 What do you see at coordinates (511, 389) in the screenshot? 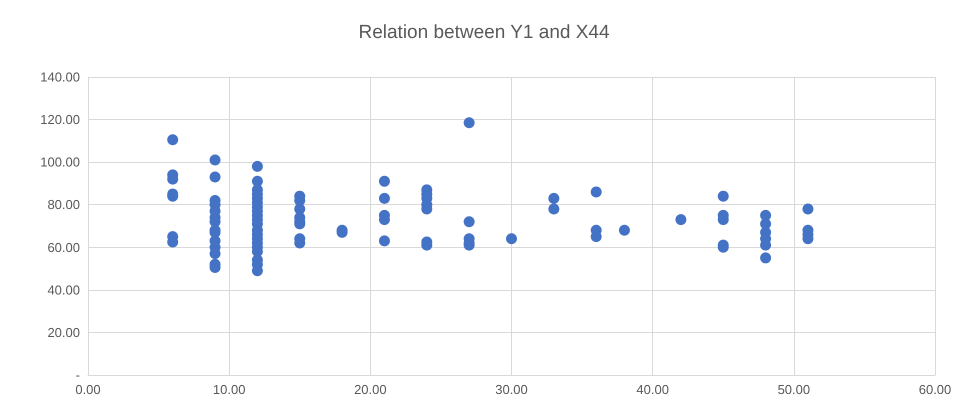
I see `x-tick-label: 30.00` at bounding box center [511, 389].